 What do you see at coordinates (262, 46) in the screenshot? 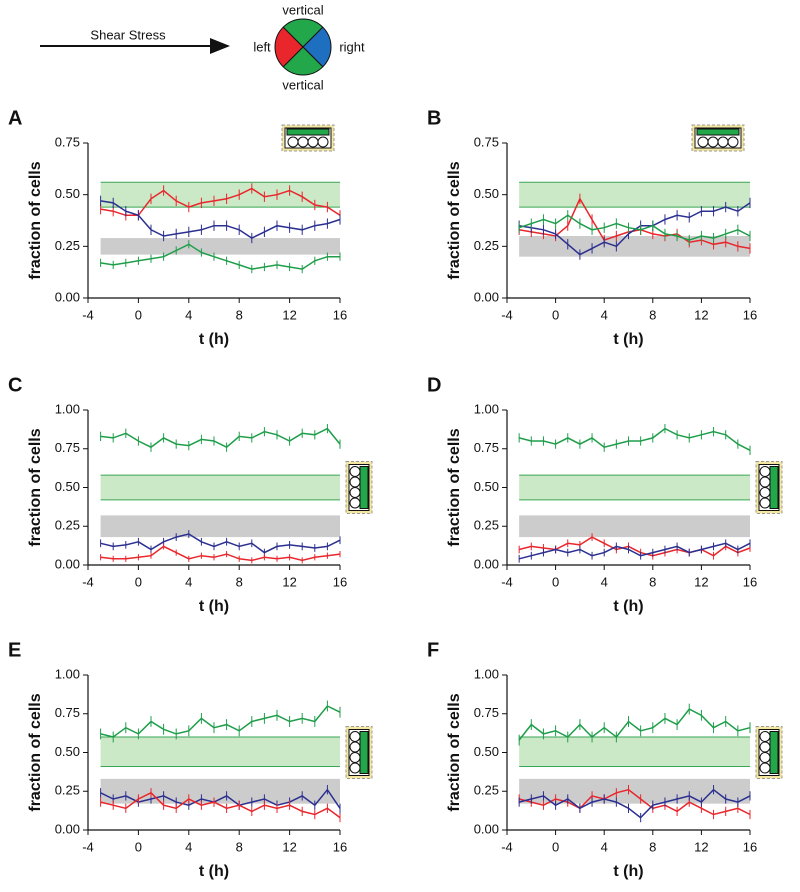
I see `legend-left: left` at bounding box center [262, 46].